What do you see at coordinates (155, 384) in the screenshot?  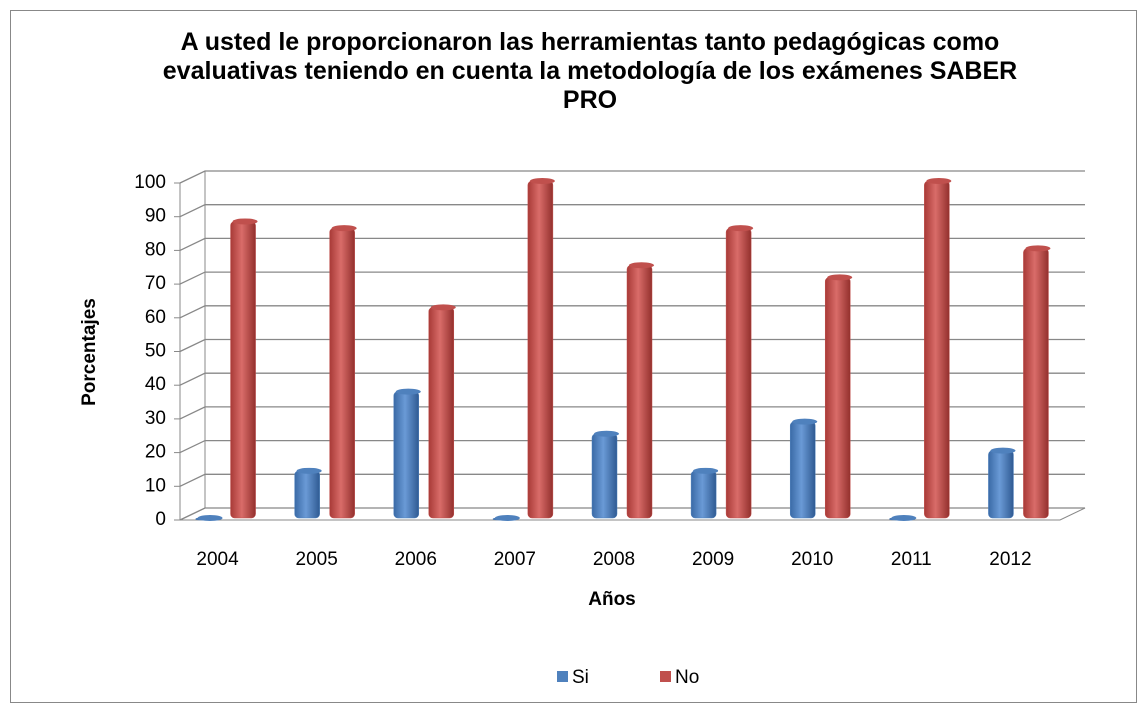 I see `y-tick-label: 40` at bounding box center [155, 384].